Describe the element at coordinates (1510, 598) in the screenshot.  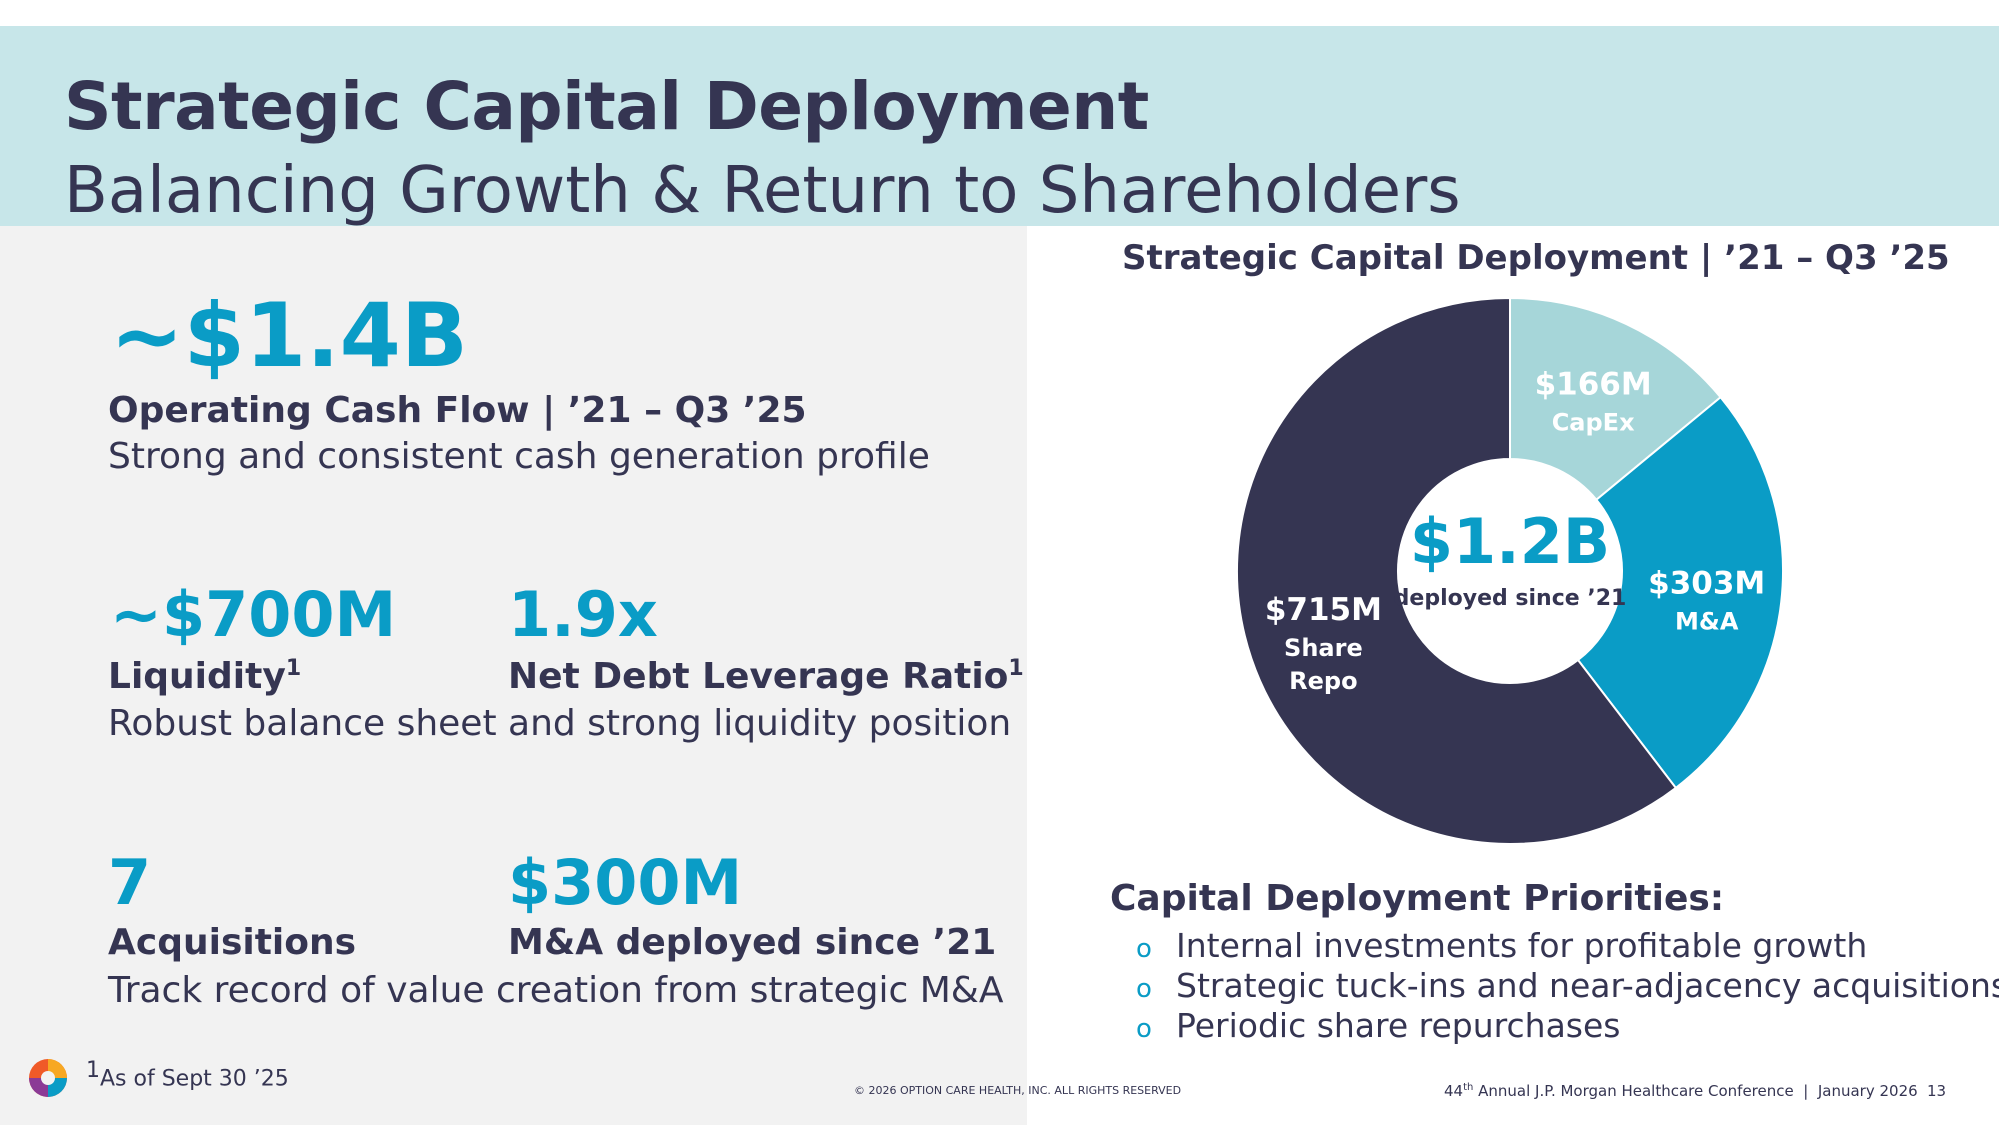
I see `center-total-label: deployed since ’21` at that location.